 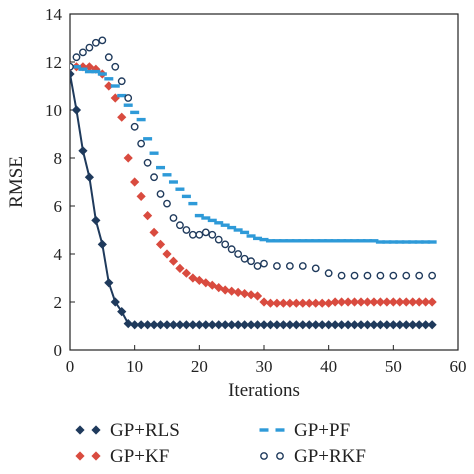 What do you see at coordinates (139, 456) in the screenshot?
I see `legend-label: GP+KF` at bounding box center [139, 456].